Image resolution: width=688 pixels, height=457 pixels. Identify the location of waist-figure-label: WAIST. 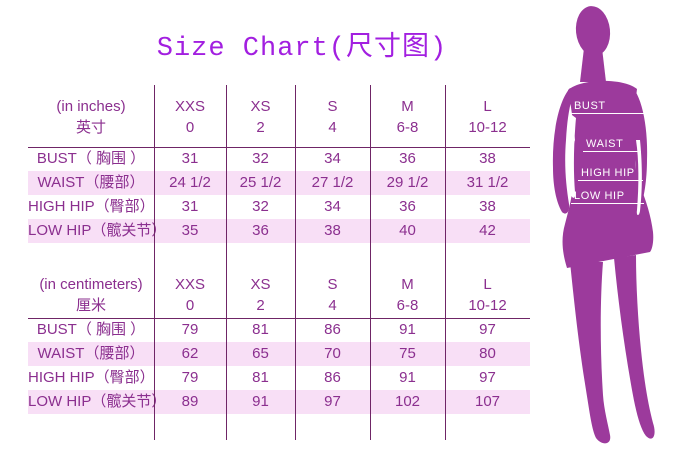
(604, 144).